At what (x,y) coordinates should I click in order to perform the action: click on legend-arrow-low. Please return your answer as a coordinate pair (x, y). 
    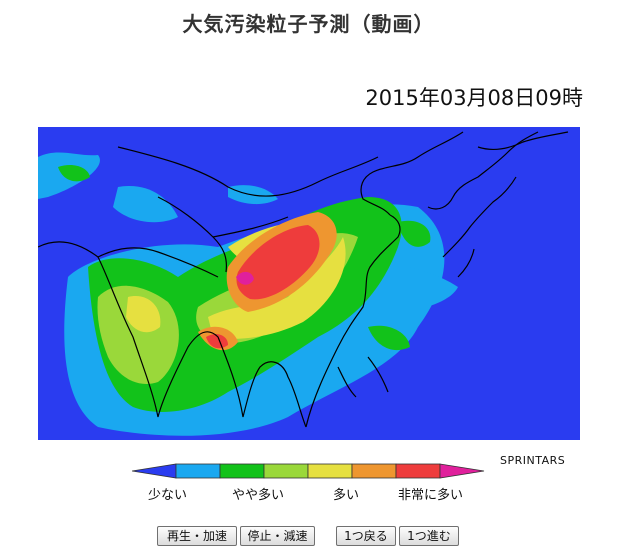
    Looking at the image, I should click on (154, 471).